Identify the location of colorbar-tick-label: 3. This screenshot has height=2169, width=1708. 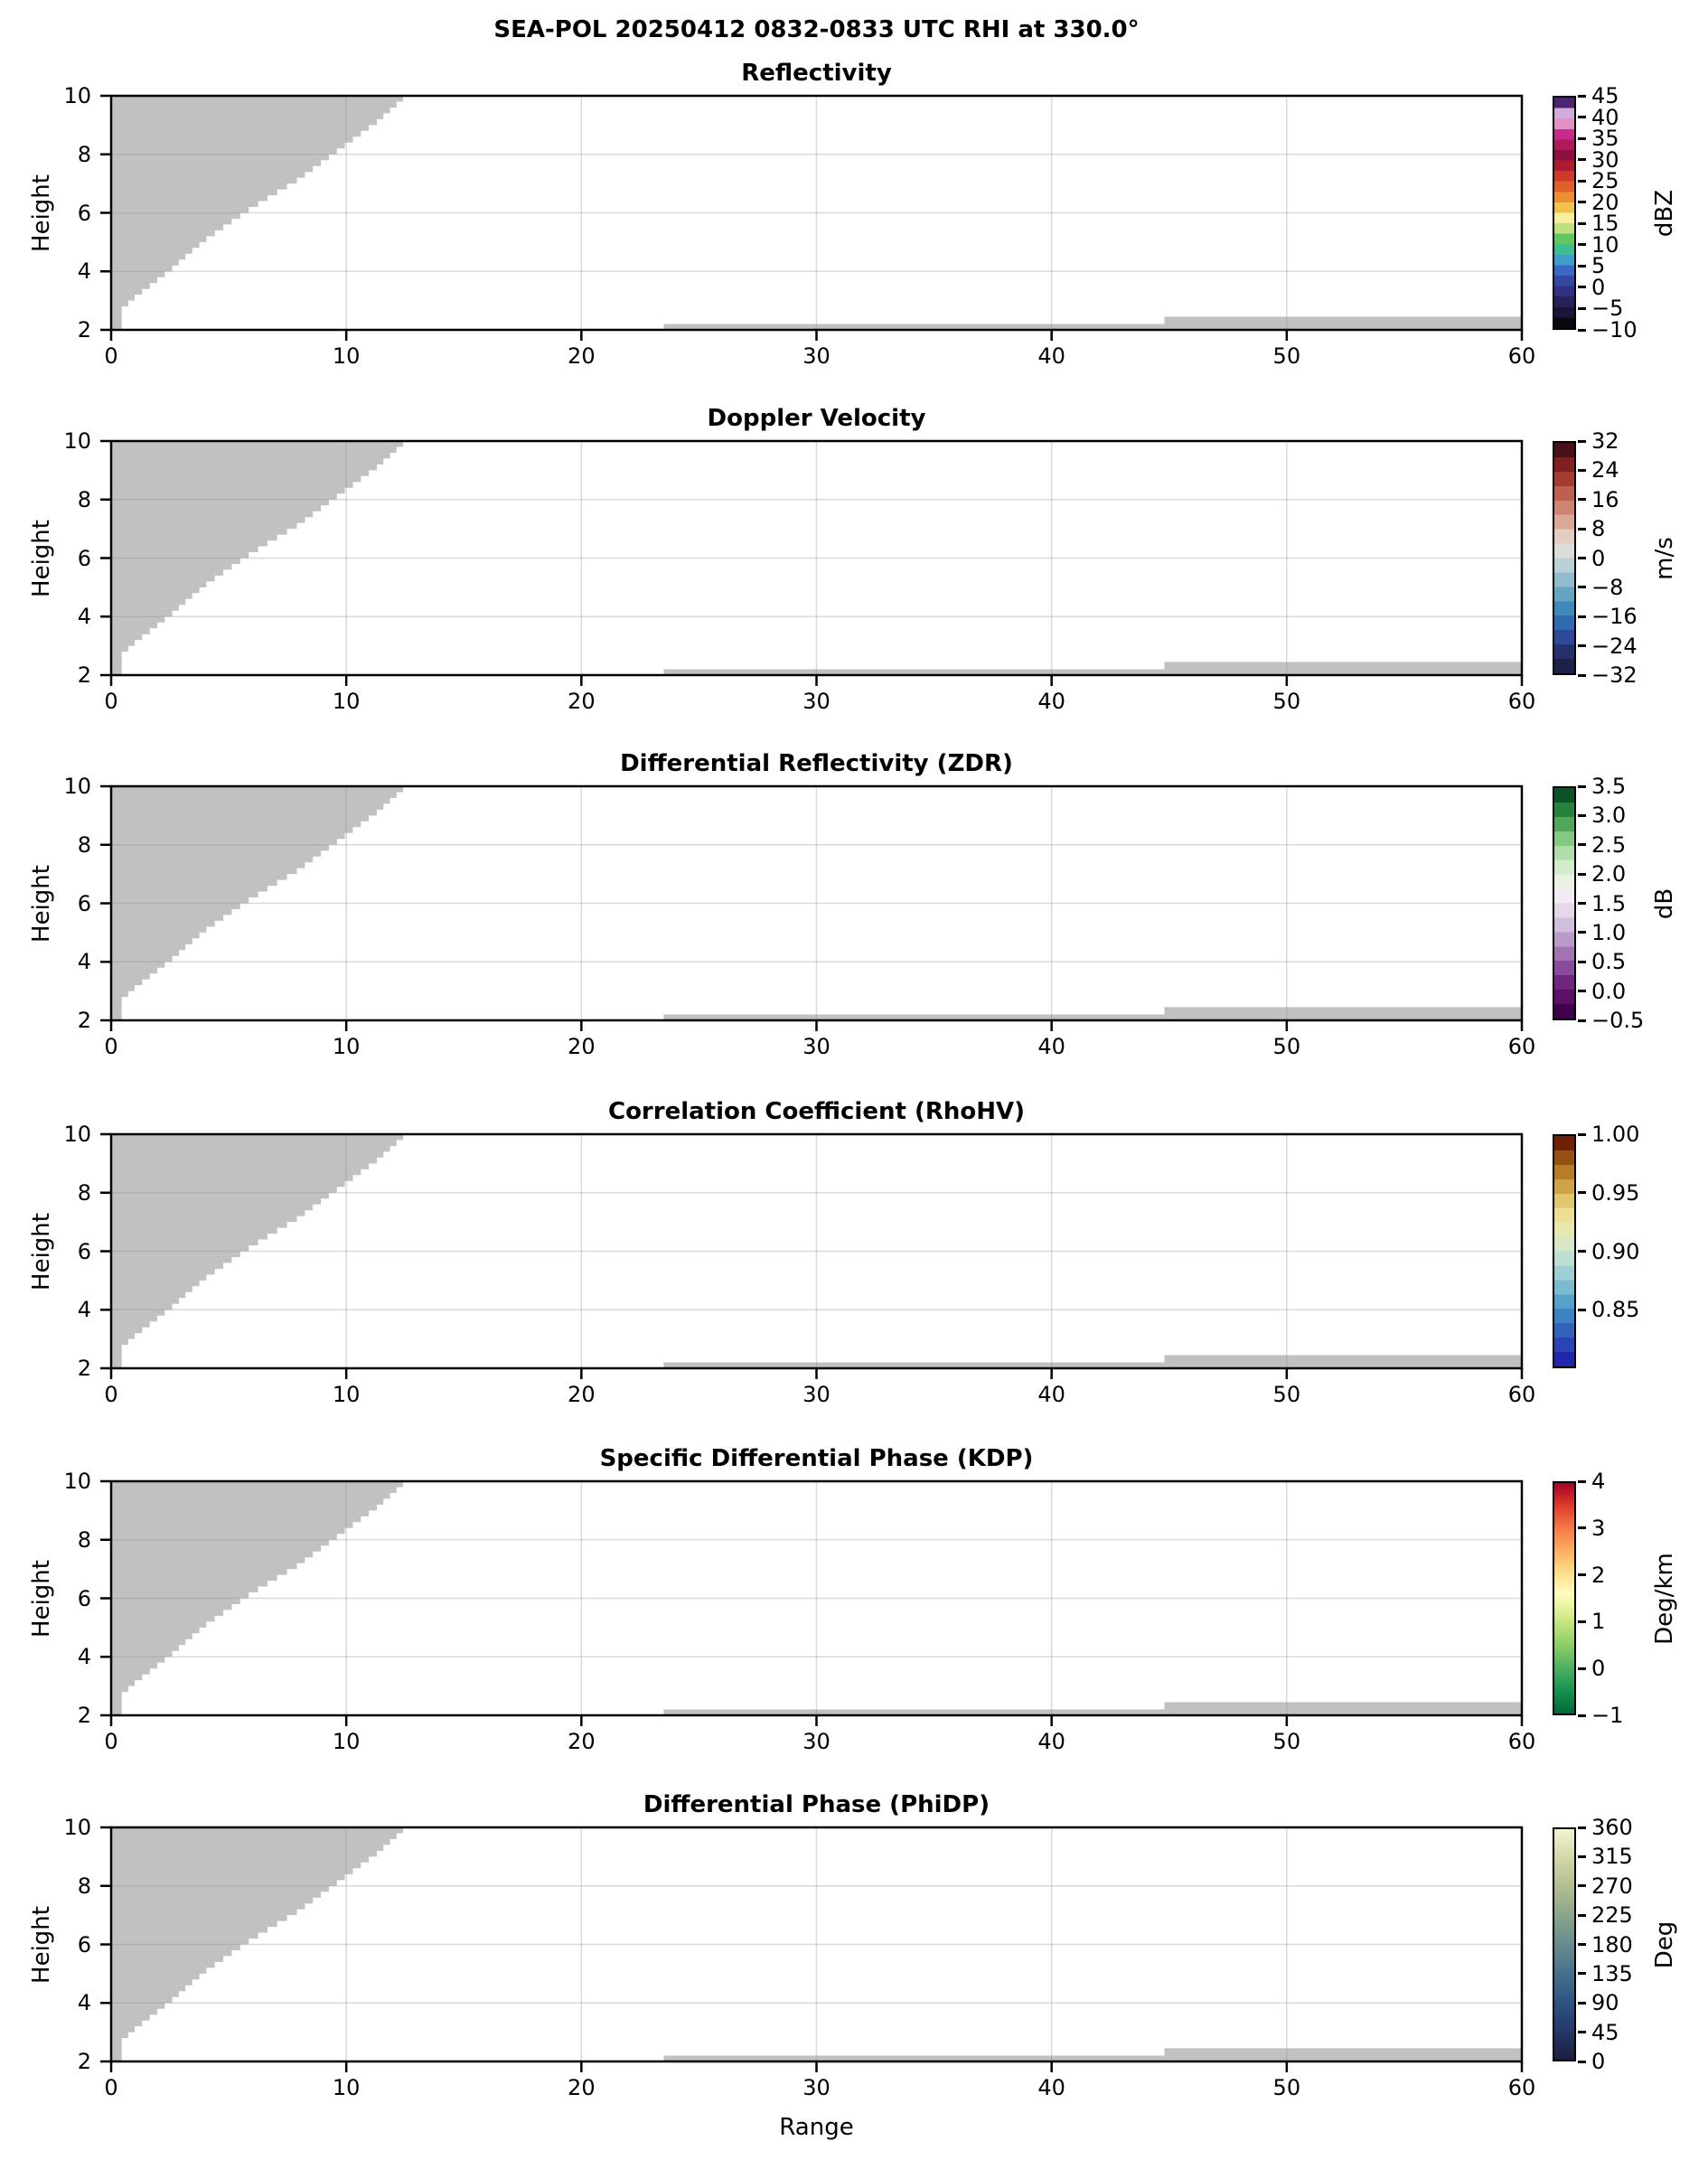
(1598, 1528).